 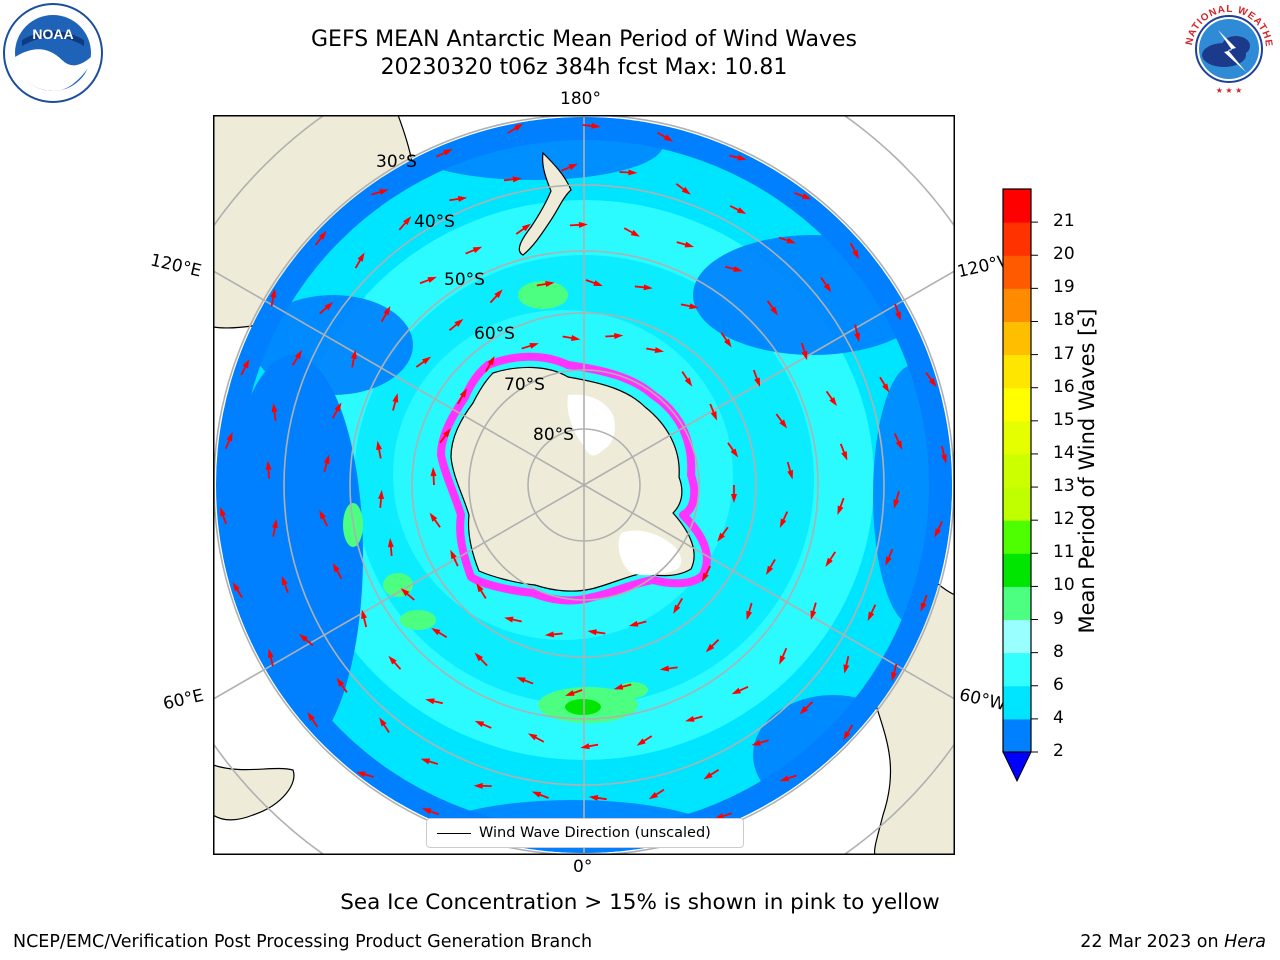 What do you see at coordinates (1064, 254) in the screenshot?
I see `colorbar-tick-label: 20` at bounding box center [1064, 254].